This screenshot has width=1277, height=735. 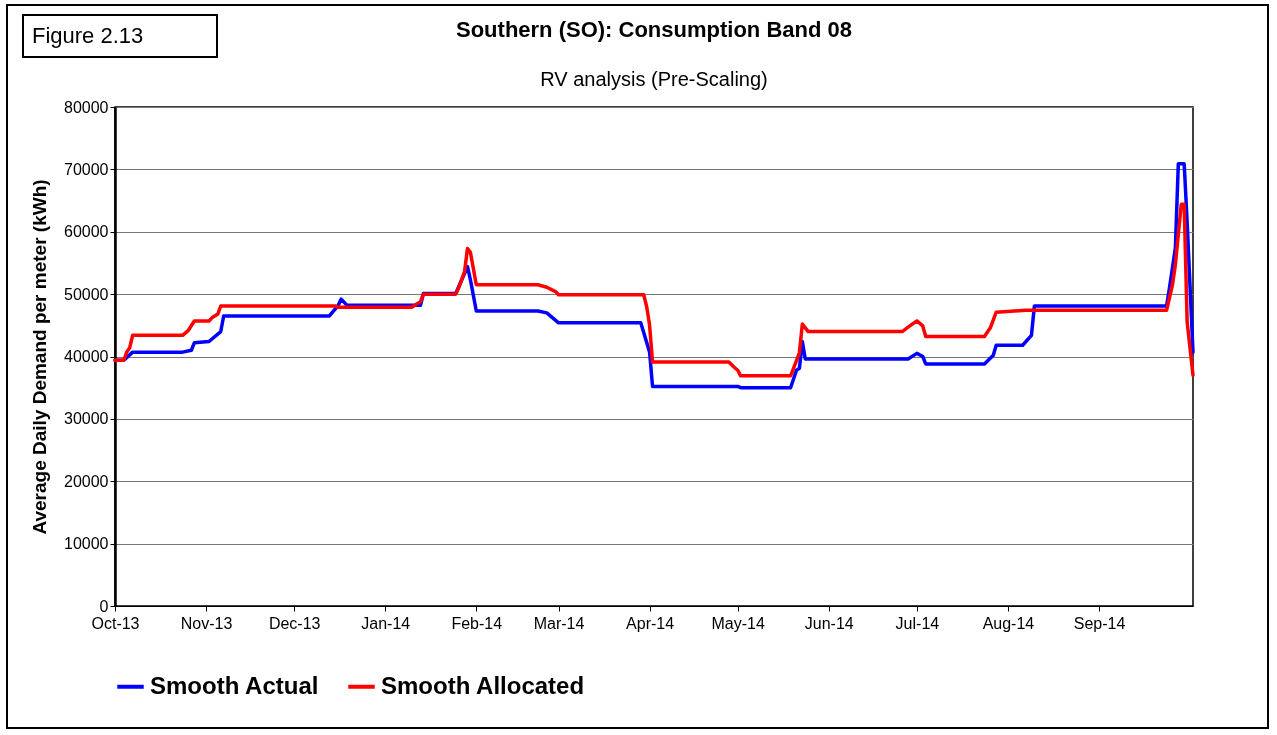 I want to click on y-tick-label: 20000, so click(x=86, y=481).